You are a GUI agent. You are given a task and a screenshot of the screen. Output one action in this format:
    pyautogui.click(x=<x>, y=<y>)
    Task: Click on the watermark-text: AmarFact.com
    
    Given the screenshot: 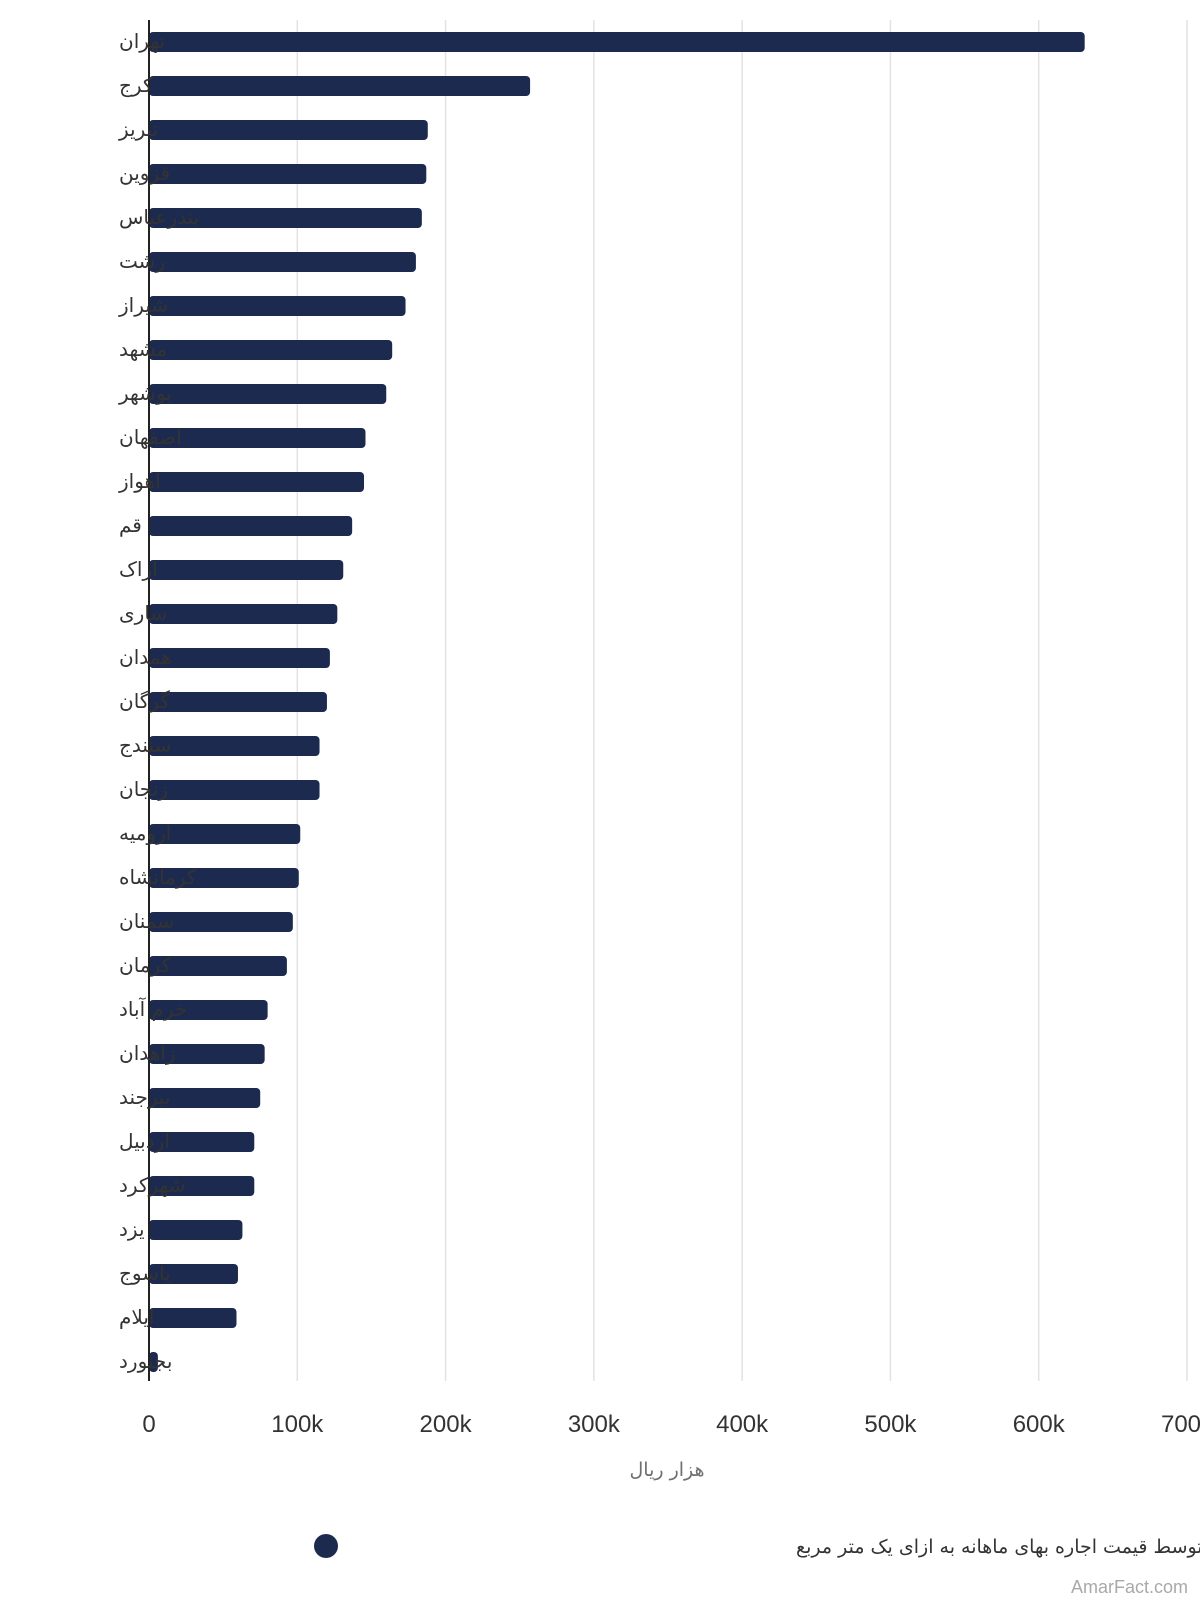 What is the action you would take?
    pyautogui.click(x=1129, y=1587)
    